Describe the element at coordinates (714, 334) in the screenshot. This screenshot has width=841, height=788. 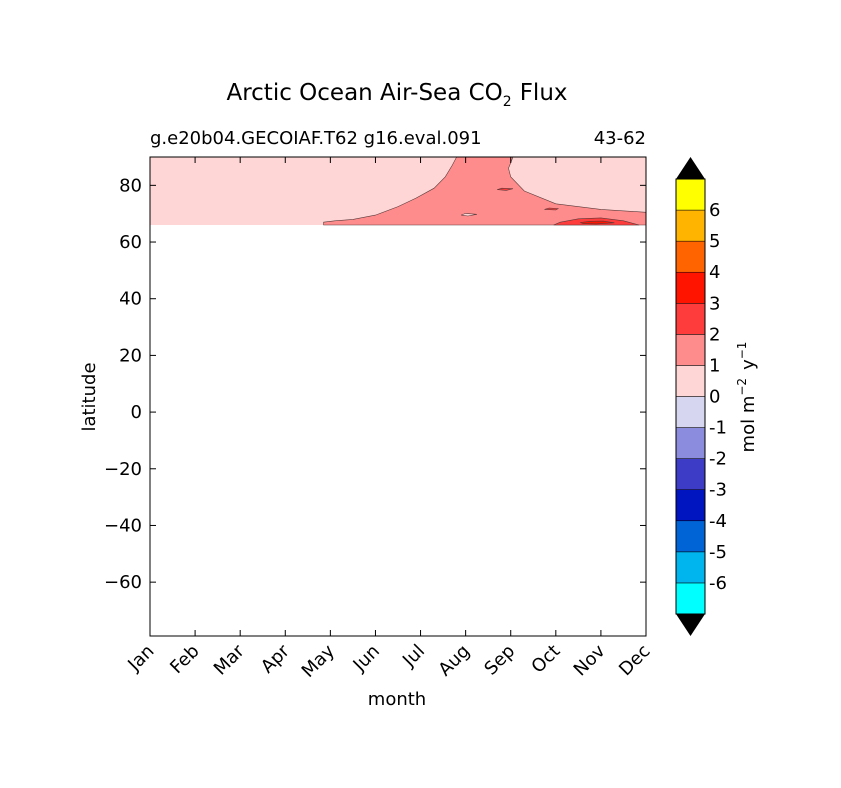
I see `colorbar-tick-label: 2` at that location.